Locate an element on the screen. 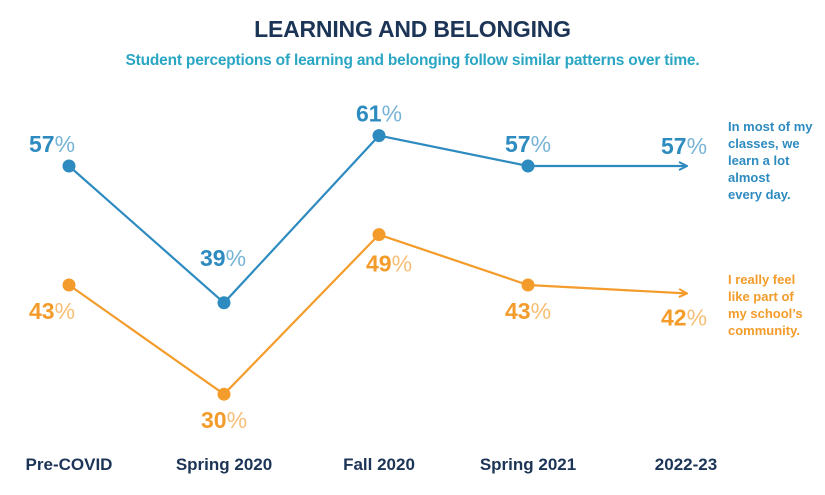 The height and width of the screenshot is (495, 825). data-label: 30% is located at coordinates (224, 420).